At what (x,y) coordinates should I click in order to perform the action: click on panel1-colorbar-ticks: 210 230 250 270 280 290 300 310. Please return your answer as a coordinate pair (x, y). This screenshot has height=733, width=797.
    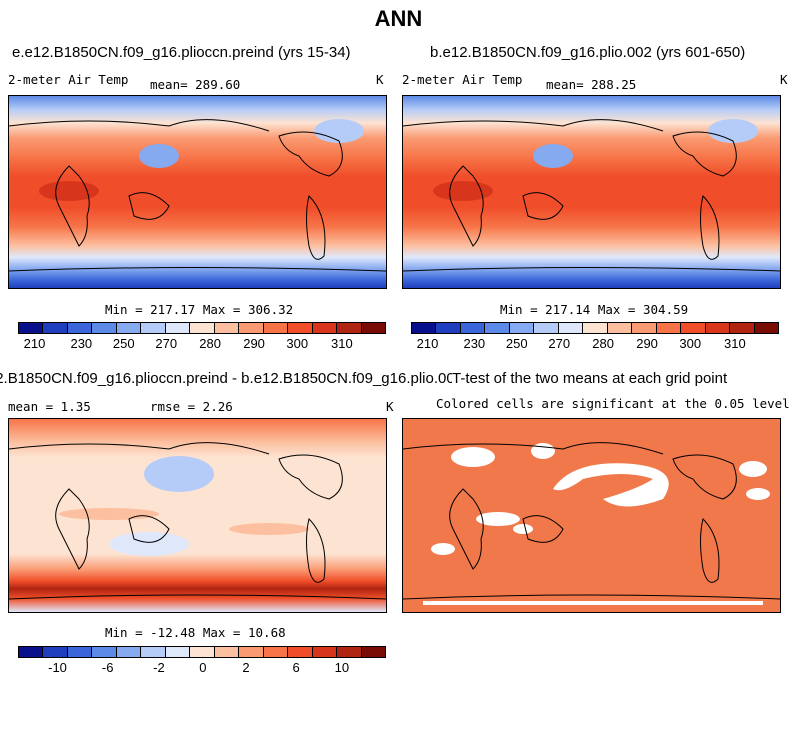
    Looking at the image, I should click on (201, 344).